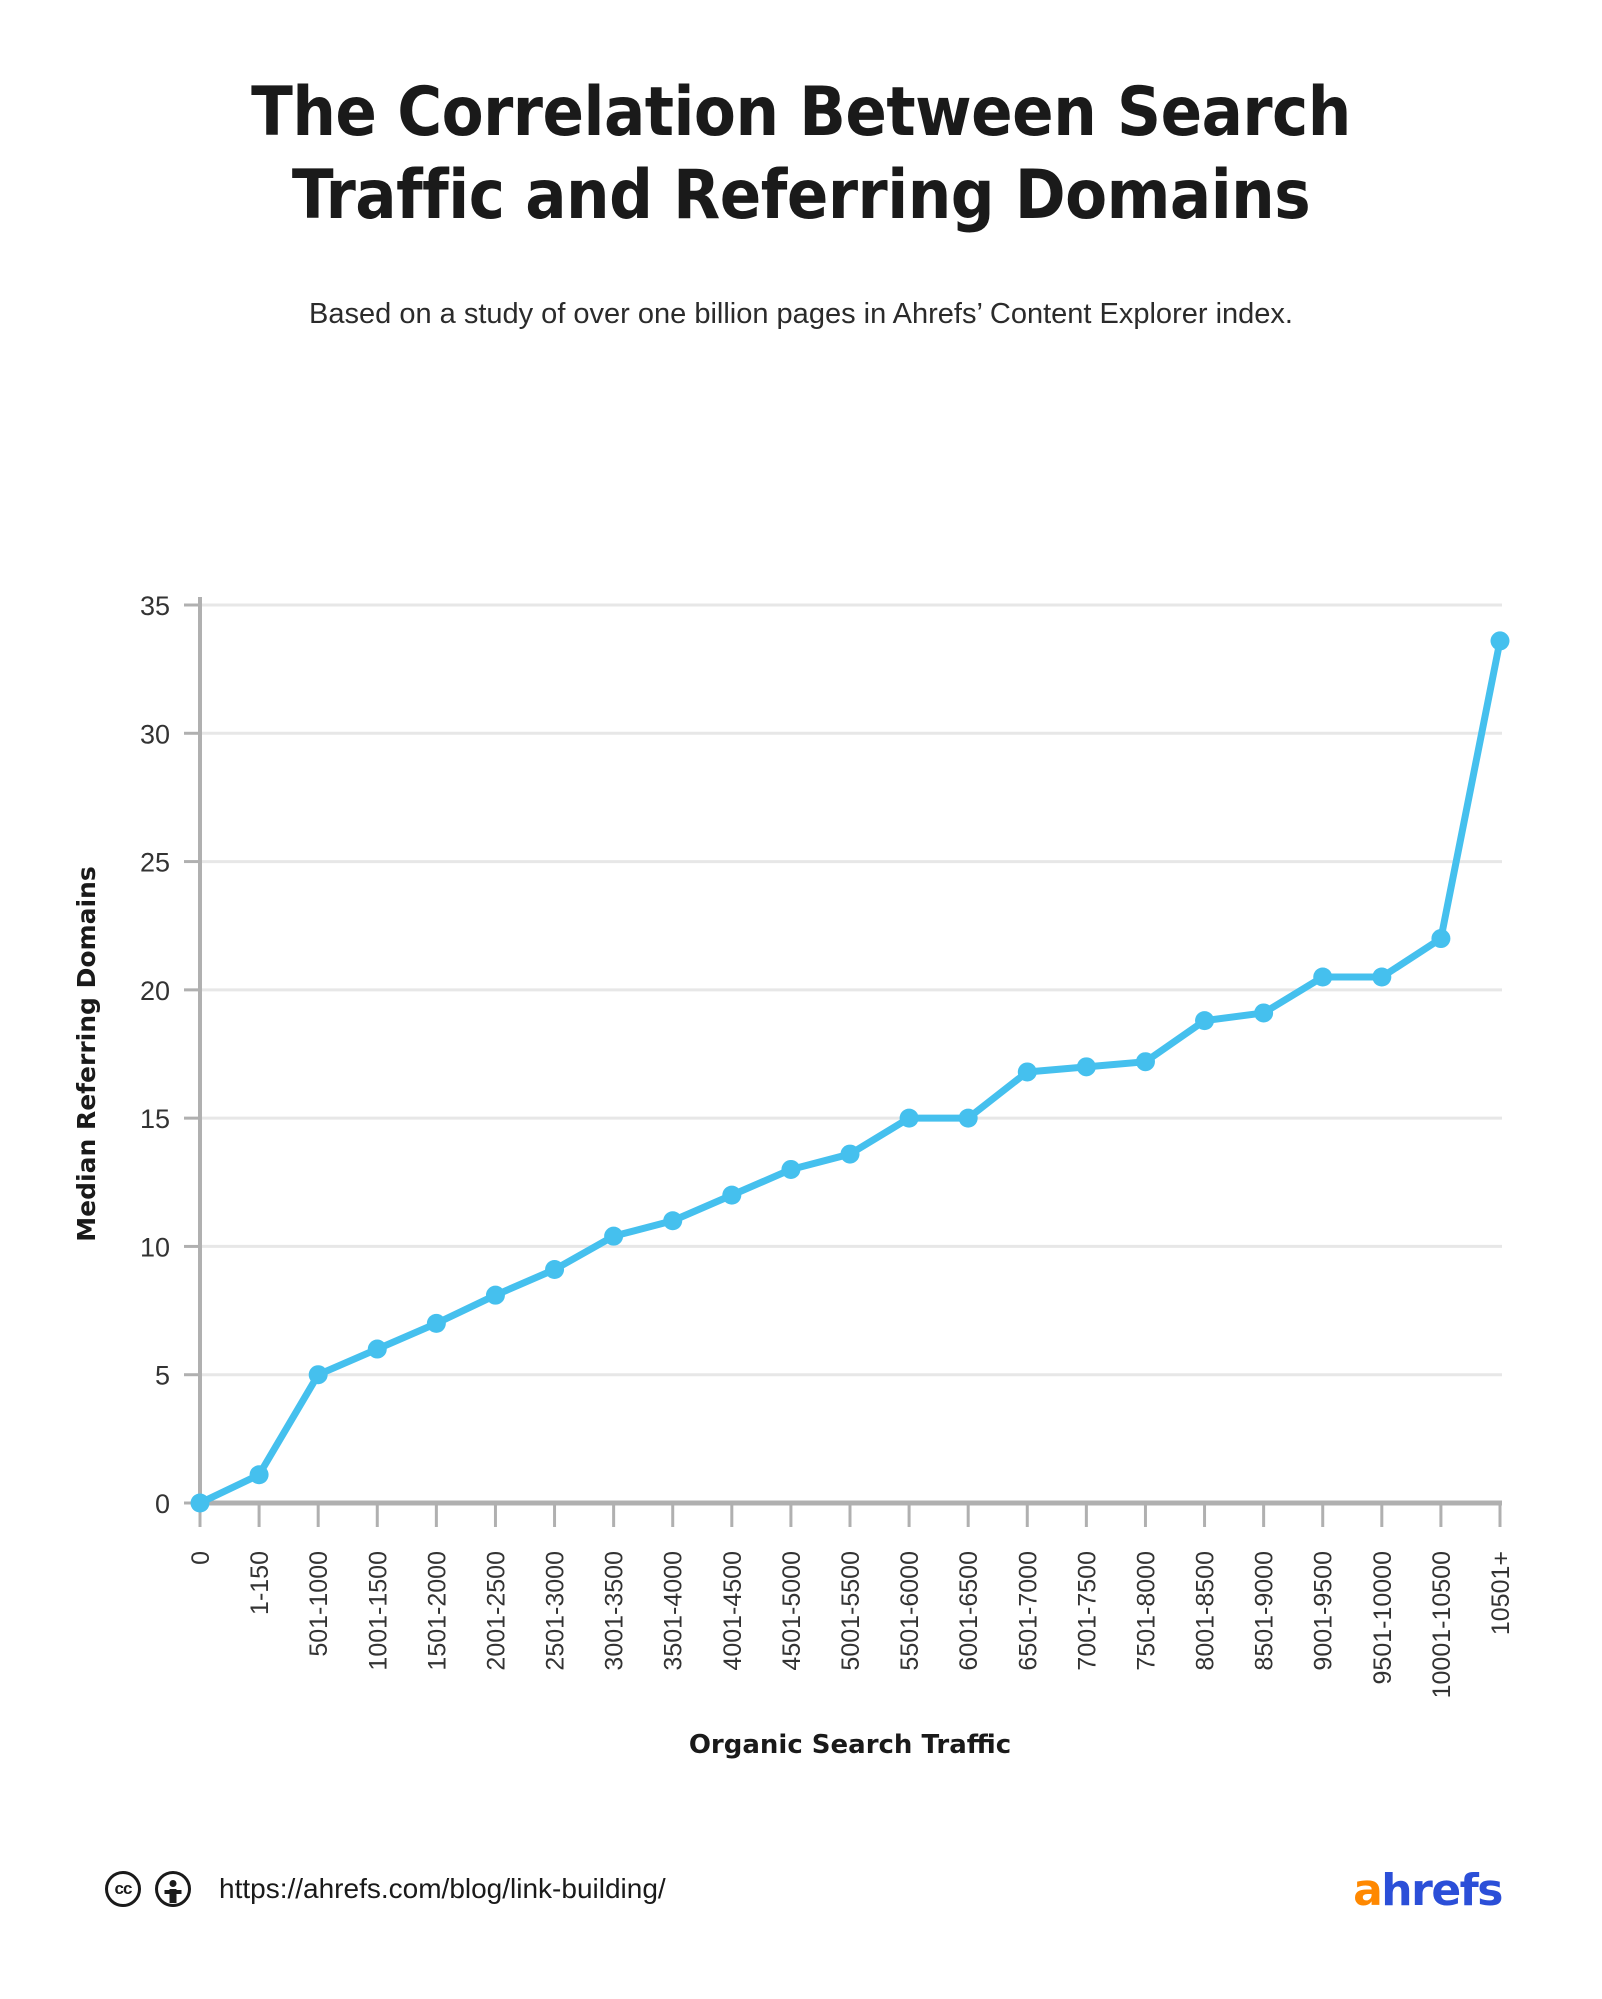 The height and width of the screenshot is (1999, 1602). I want to click on x-tick-label: 6001-6500, so click(969, 1611).